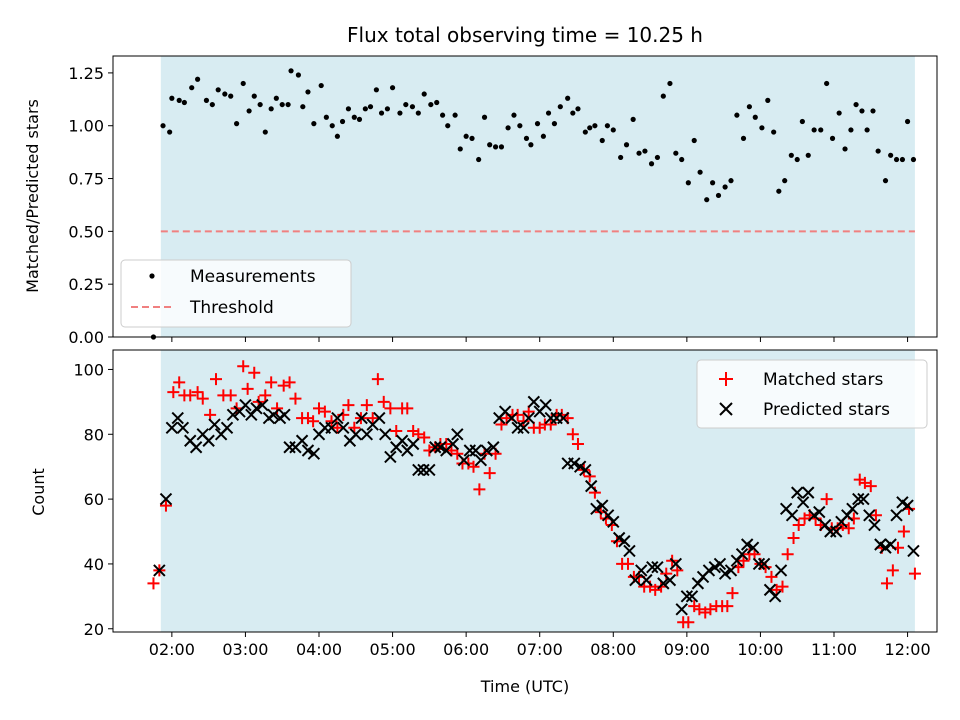 The image size is (960, 720). What do you see at coordinates (172, 649) in the screenshot?
I see `x-tick-label: 02:00` at bounding box center [172, 649].